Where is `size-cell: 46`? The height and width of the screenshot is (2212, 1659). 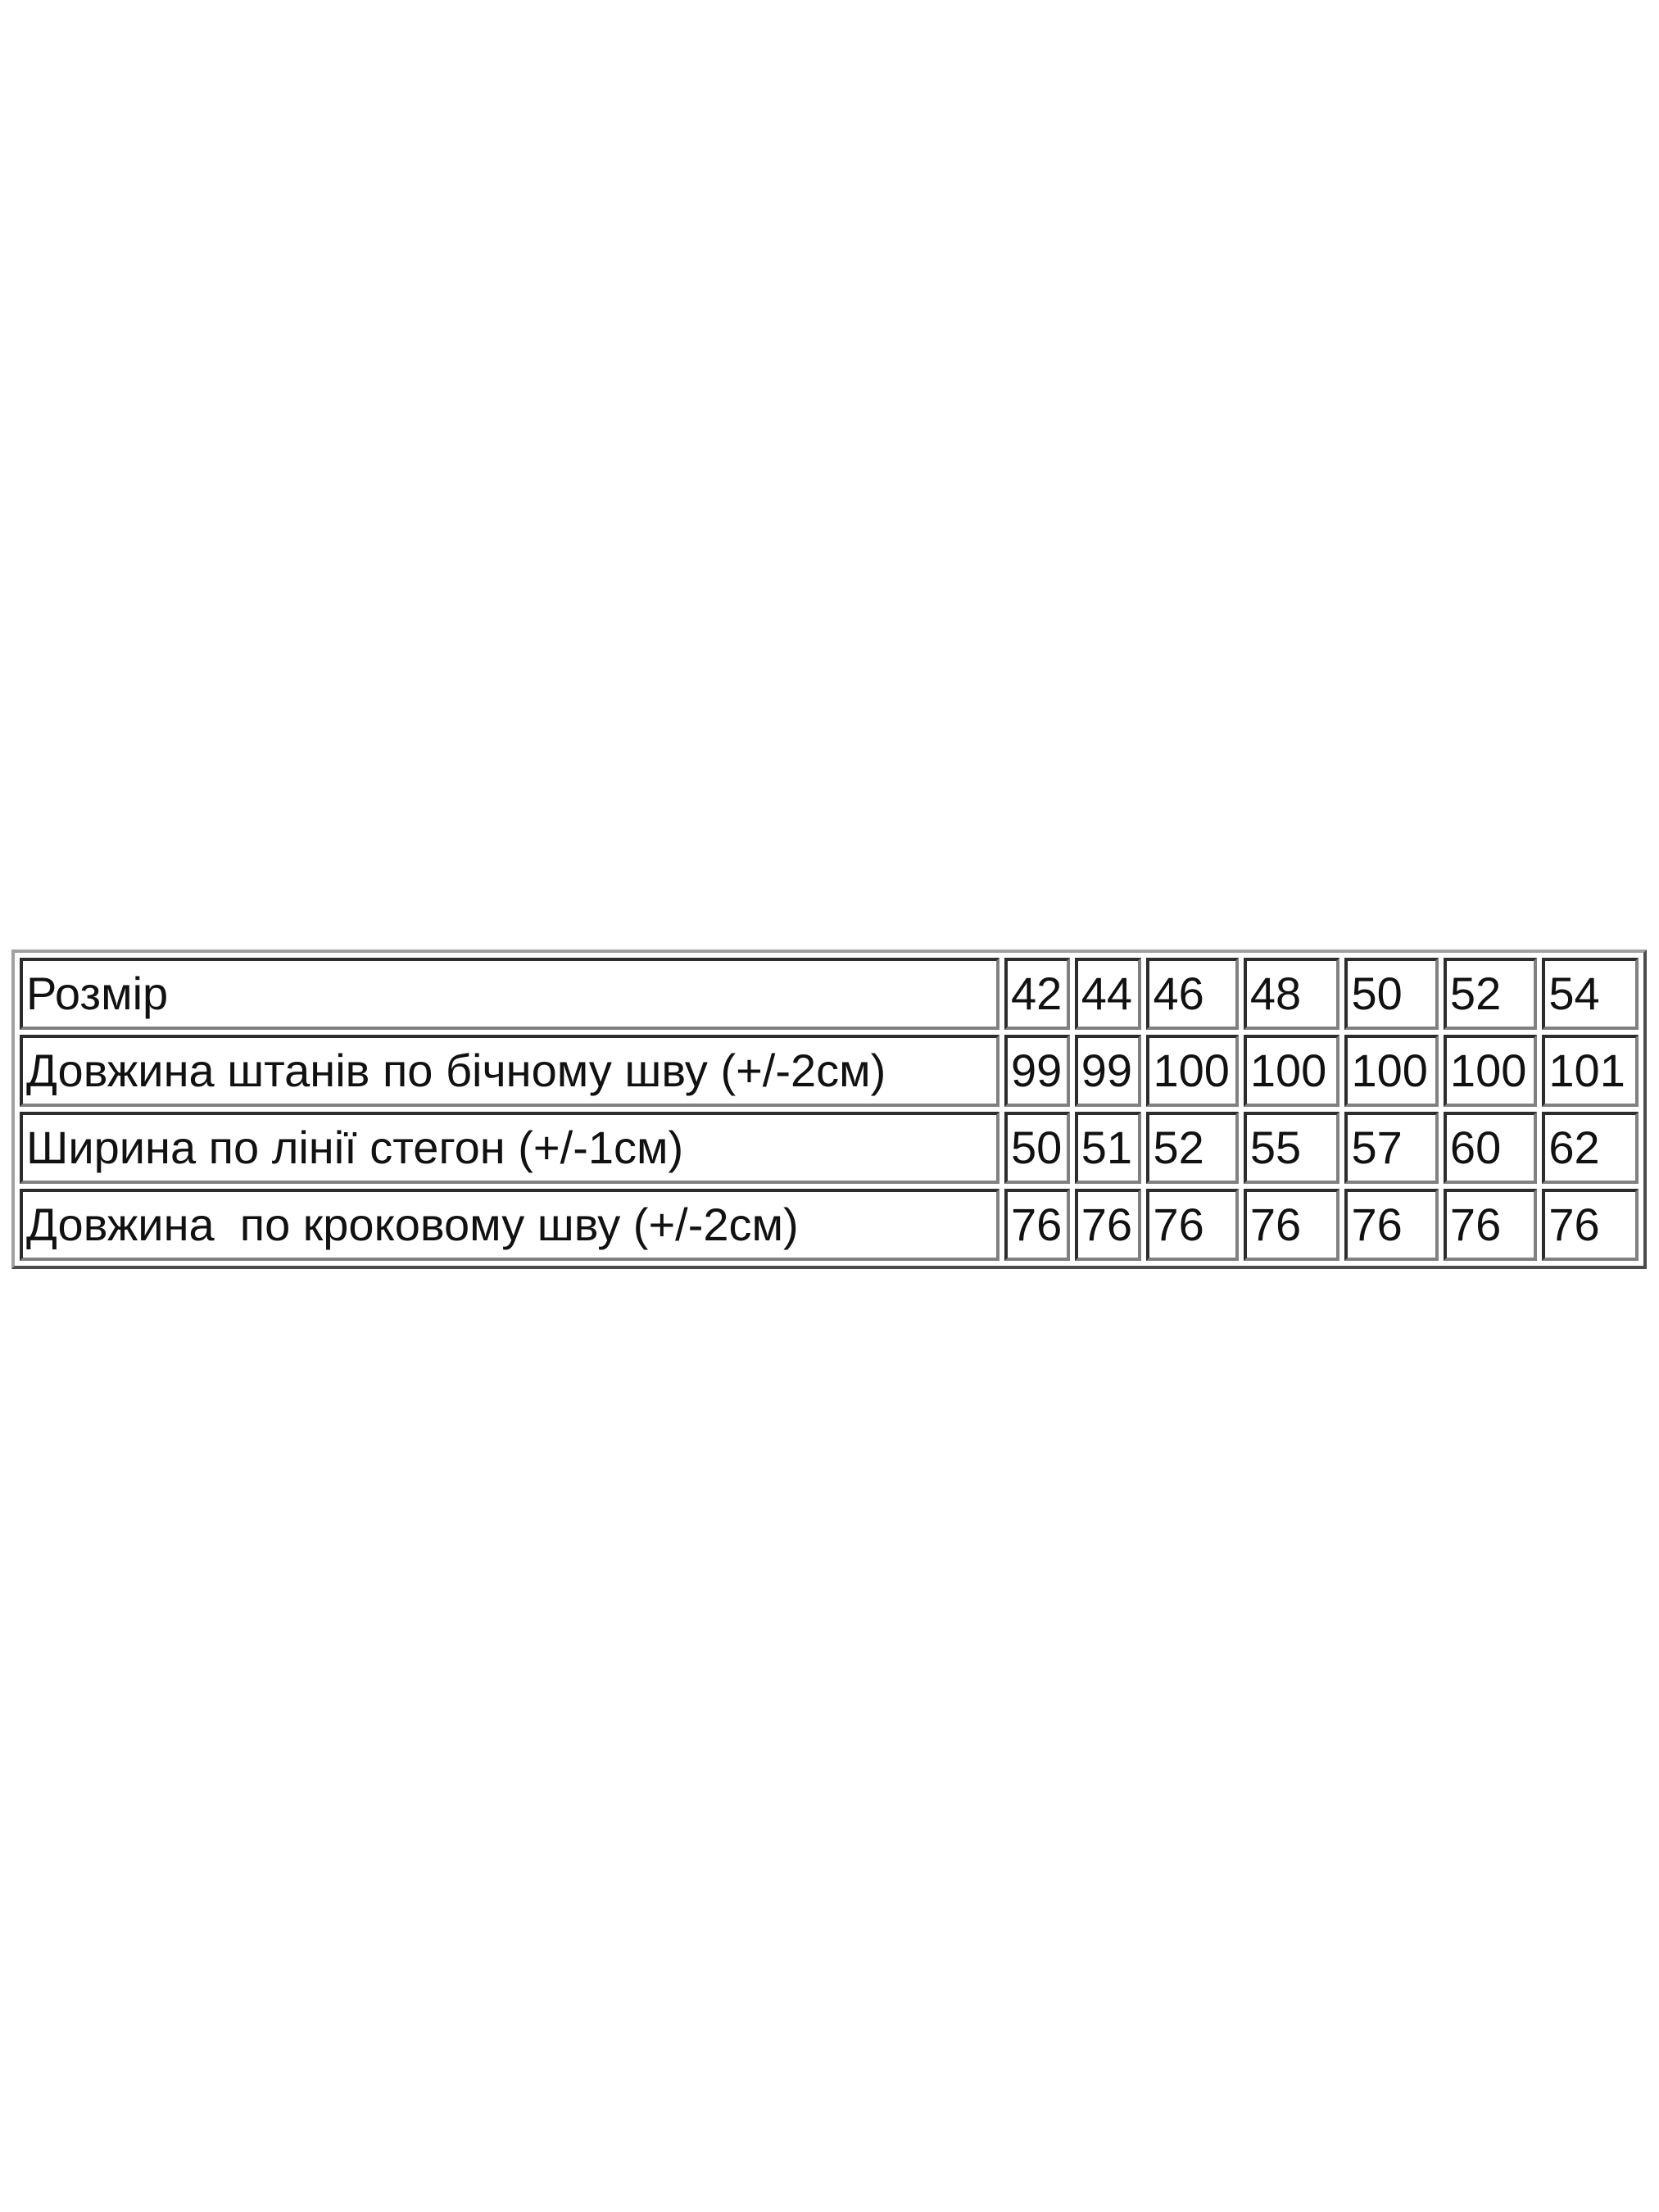
size-cell: 46 is located at coordinates (1192, 994).